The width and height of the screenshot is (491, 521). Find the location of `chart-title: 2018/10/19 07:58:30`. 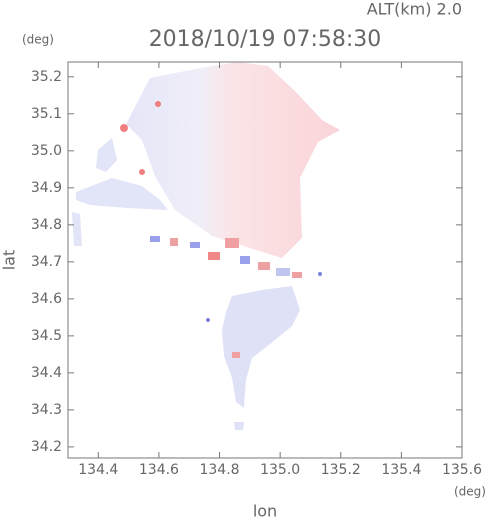

chart-title: 2018/10/19 07:58:30 is located at coordinates (265, 39).